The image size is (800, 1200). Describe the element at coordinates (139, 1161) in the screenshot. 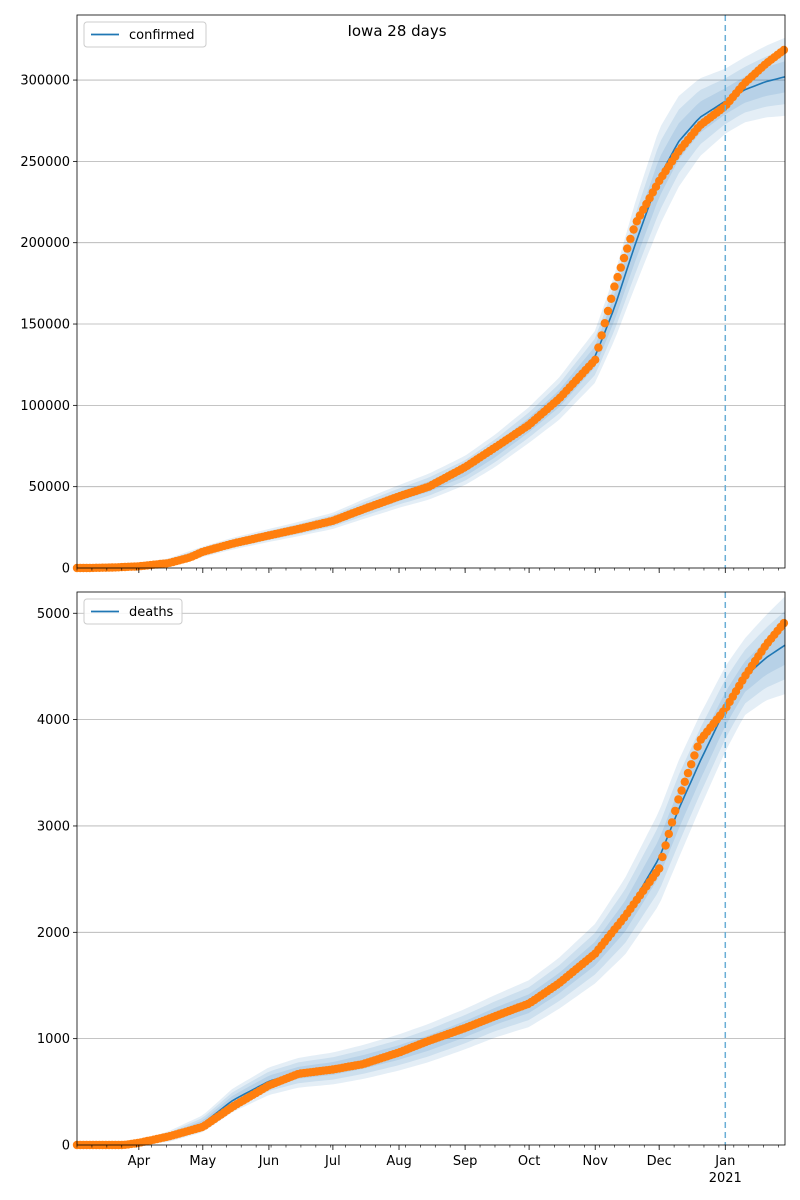

I see `x-tick-label: Apr` at that location.